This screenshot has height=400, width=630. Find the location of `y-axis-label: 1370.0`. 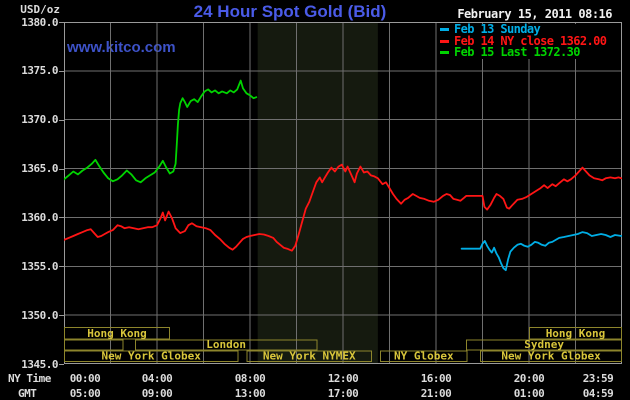

y-axis-label: 1370.0 is located at coordinates (39, 120).